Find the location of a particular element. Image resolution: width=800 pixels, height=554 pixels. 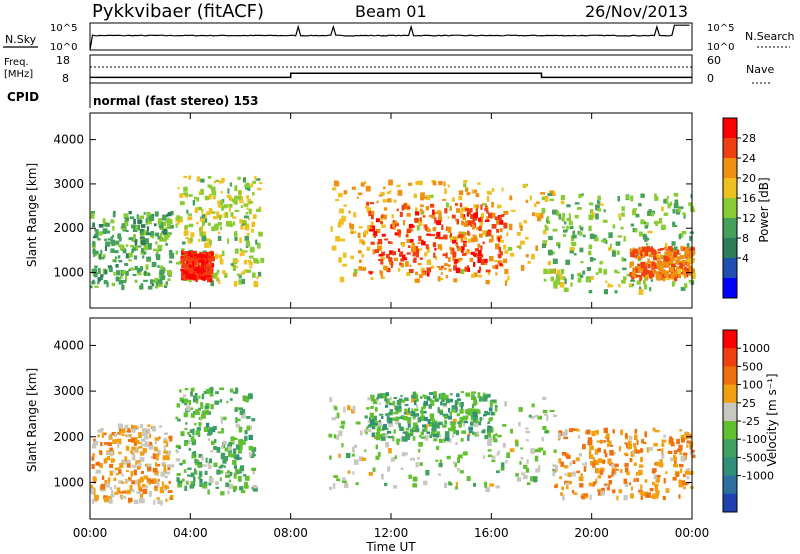

x-tick-label: 04:00 is located at coordinates (190, 533).